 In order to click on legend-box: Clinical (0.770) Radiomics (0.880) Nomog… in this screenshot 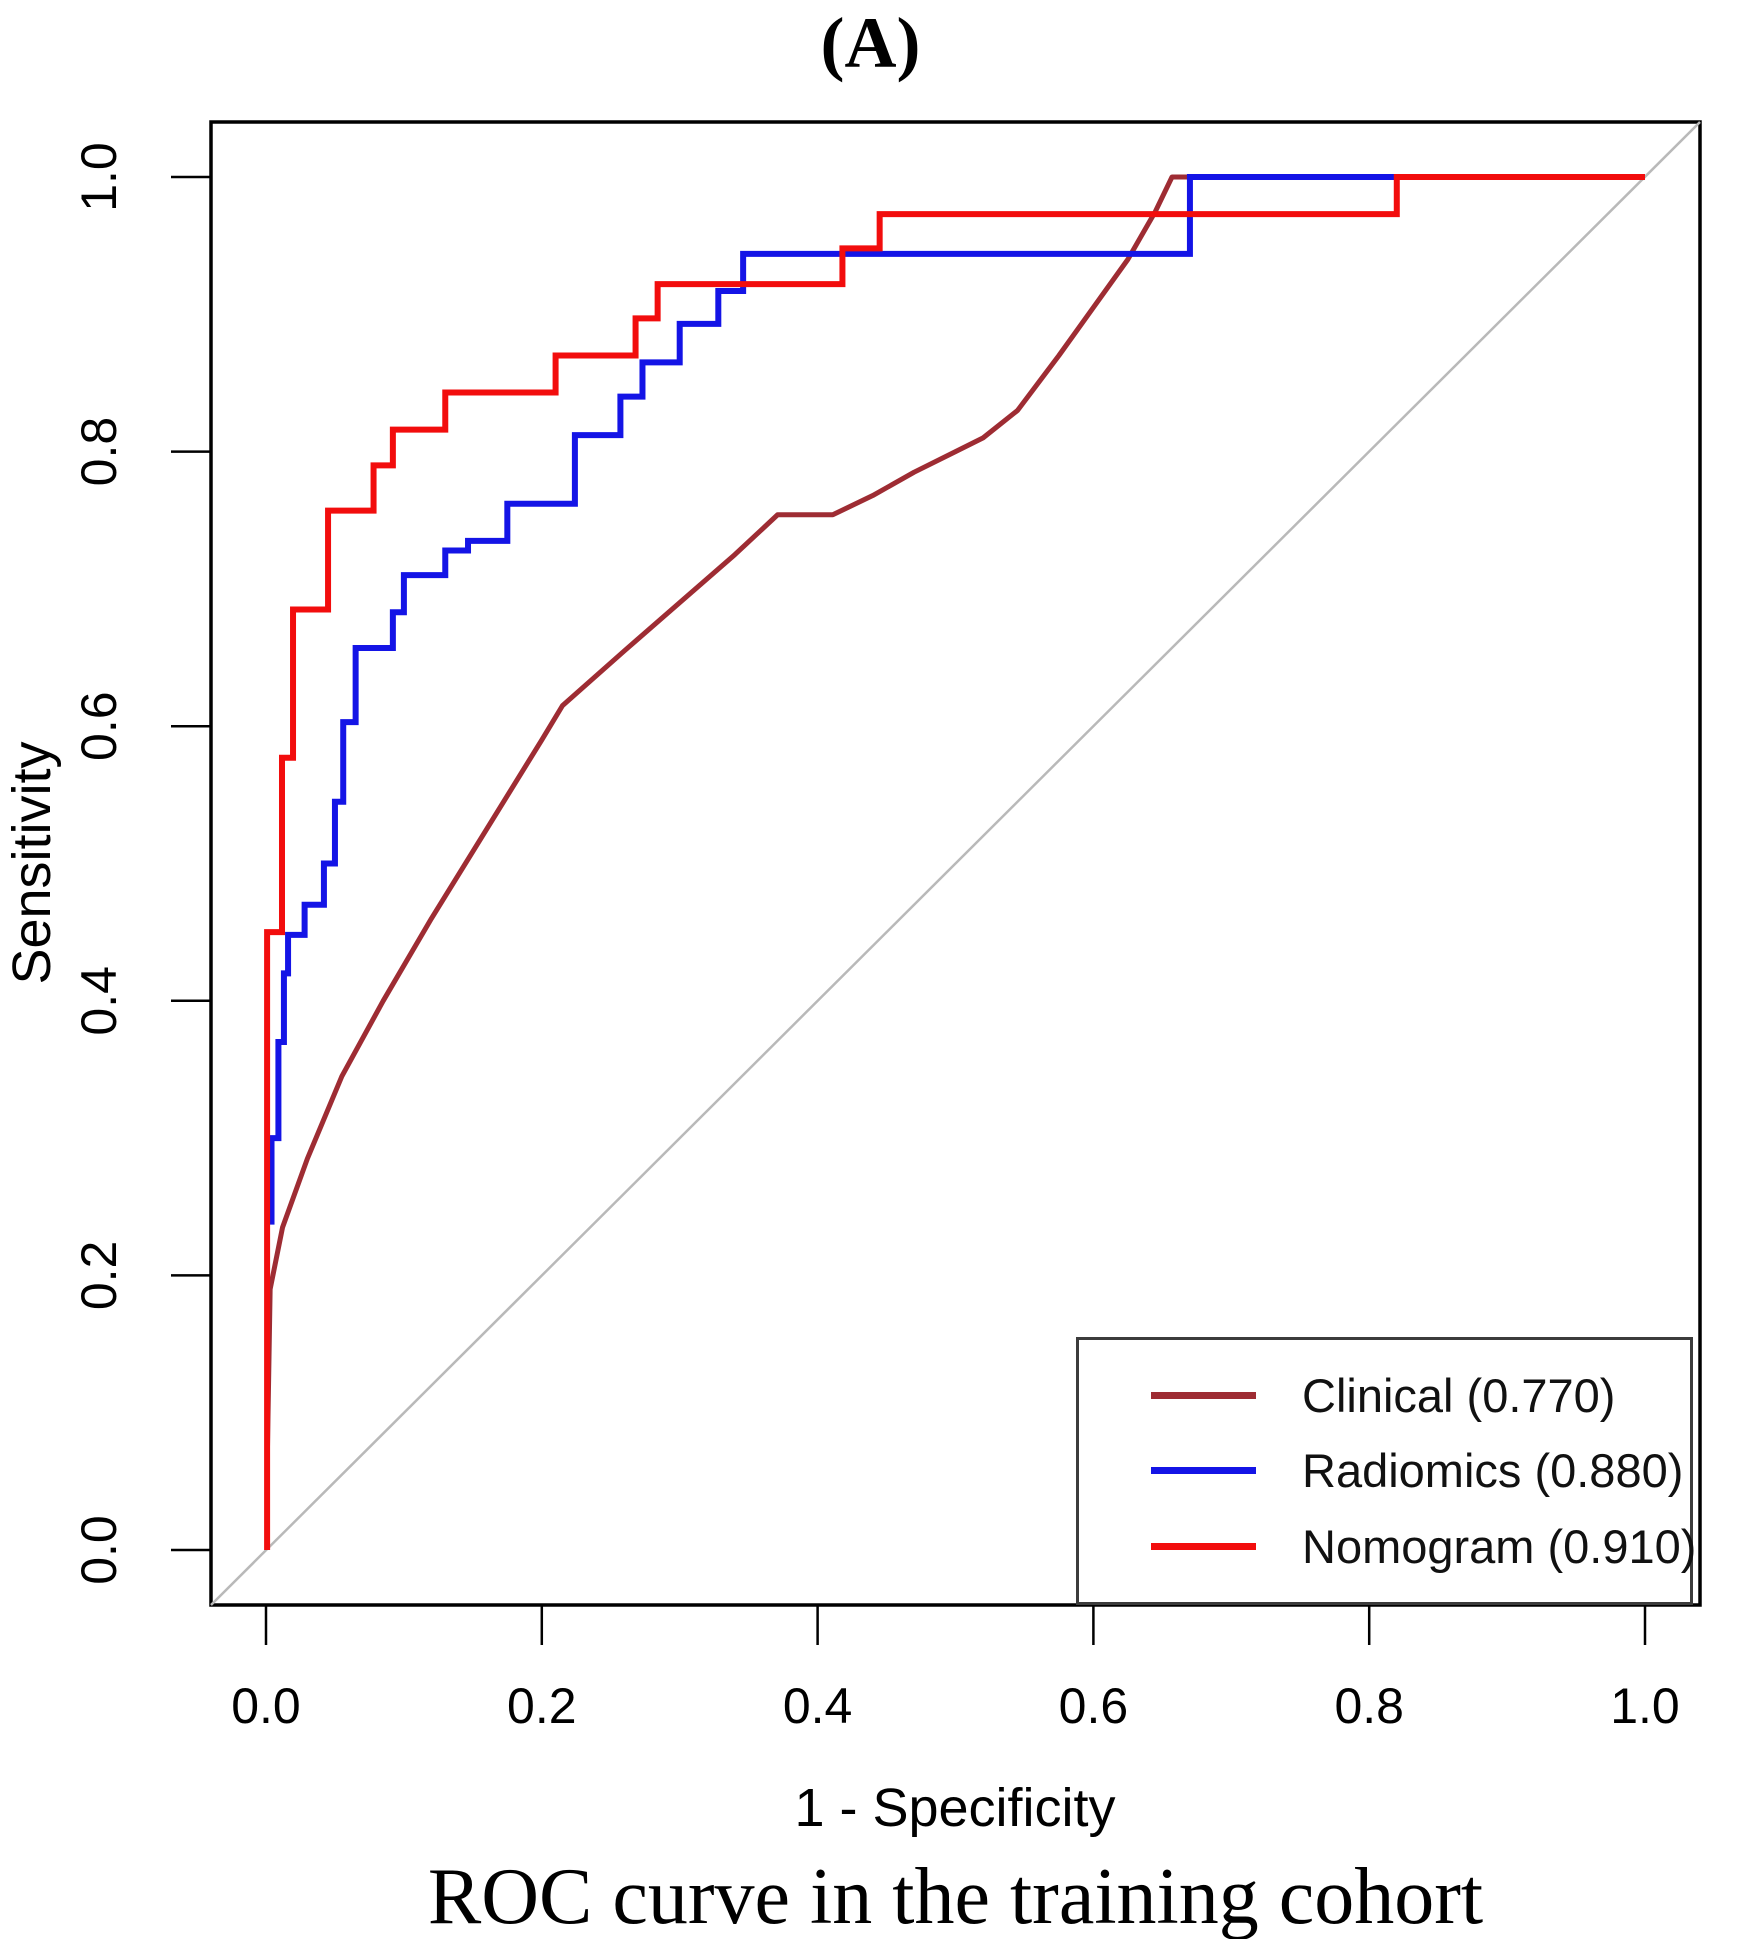, I will do `click(1386, 1471)`.